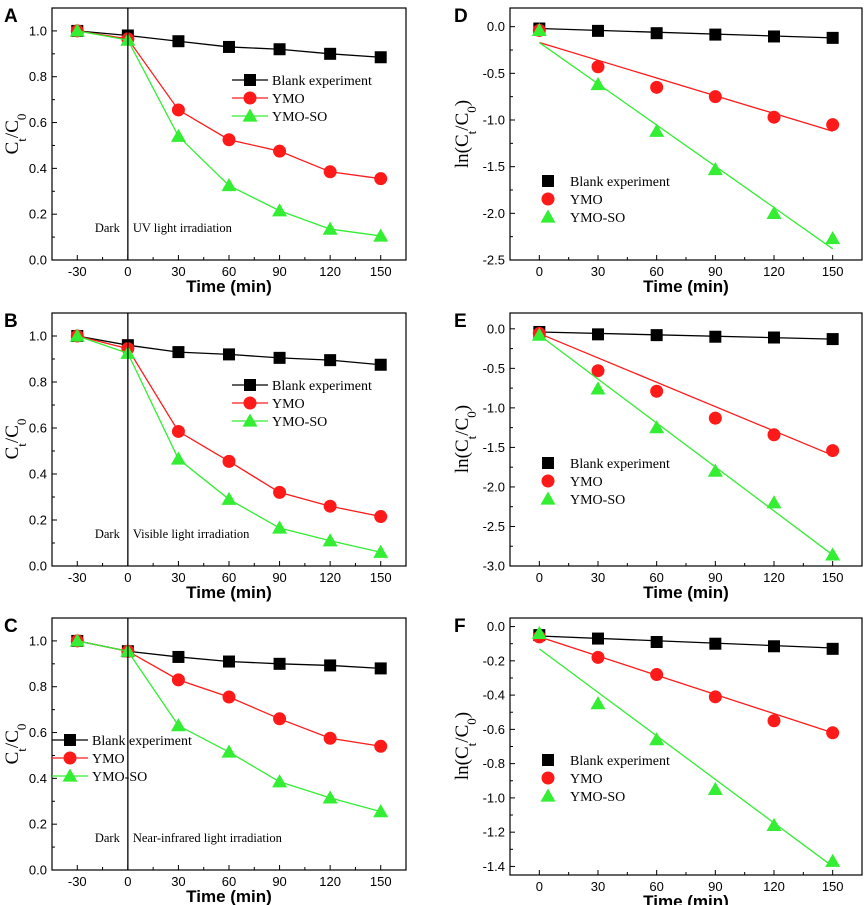 The height and width of the screenshot is (905, 865). I want to click on annotation-irradiation: Visible light irradiation, so click(191, 534).